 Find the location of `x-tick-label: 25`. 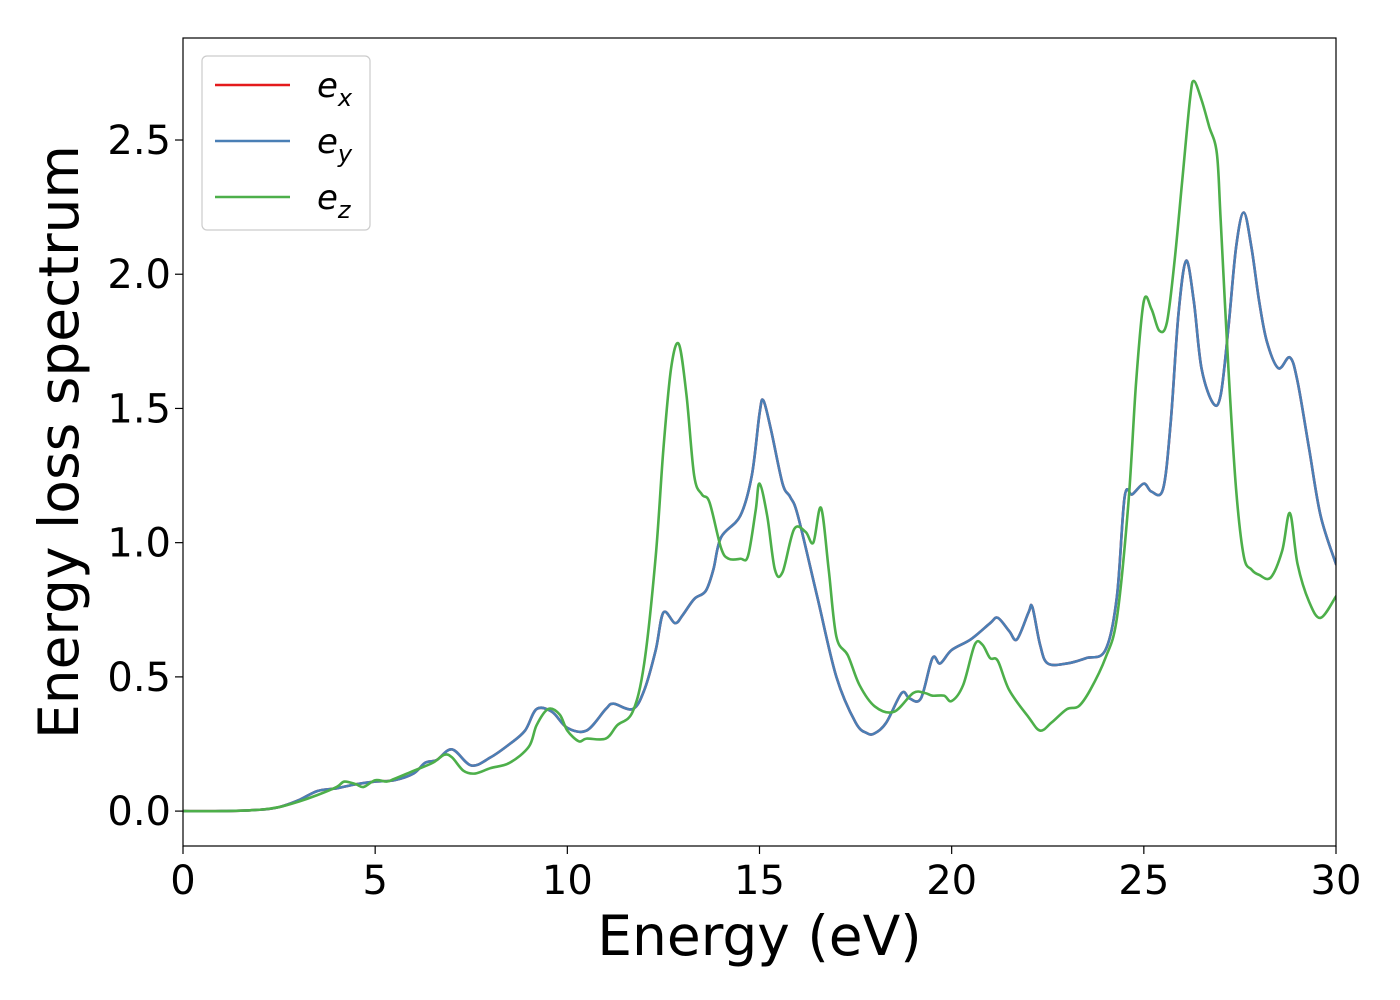

x-tick-label: 25 is located at coordinates (1143, 881).